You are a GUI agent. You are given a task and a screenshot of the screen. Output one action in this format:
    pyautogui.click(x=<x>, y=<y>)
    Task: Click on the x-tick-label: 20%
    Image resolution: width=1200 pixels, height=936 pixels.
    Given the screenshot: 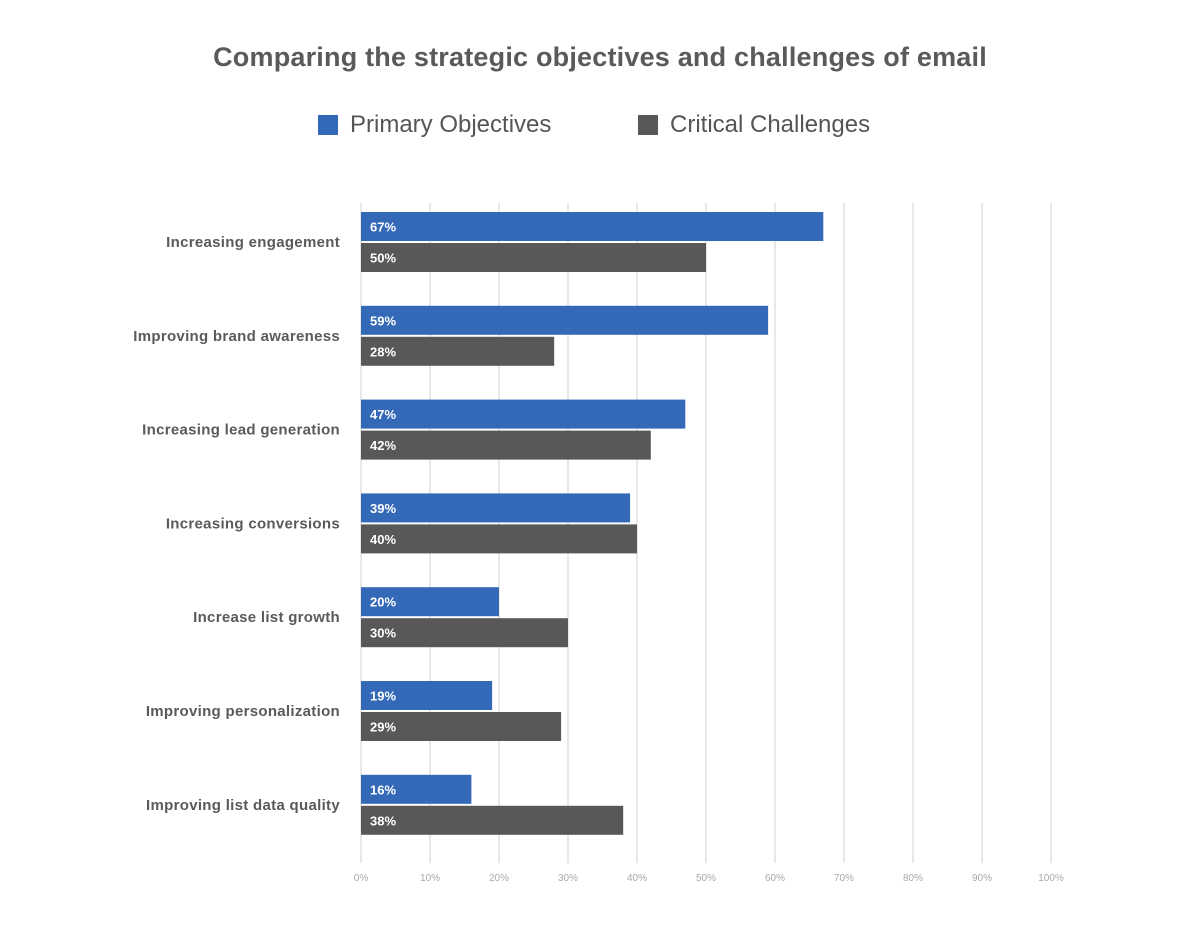 What is the action you would take?
    pyautogui.click(x=499, y=878)
    